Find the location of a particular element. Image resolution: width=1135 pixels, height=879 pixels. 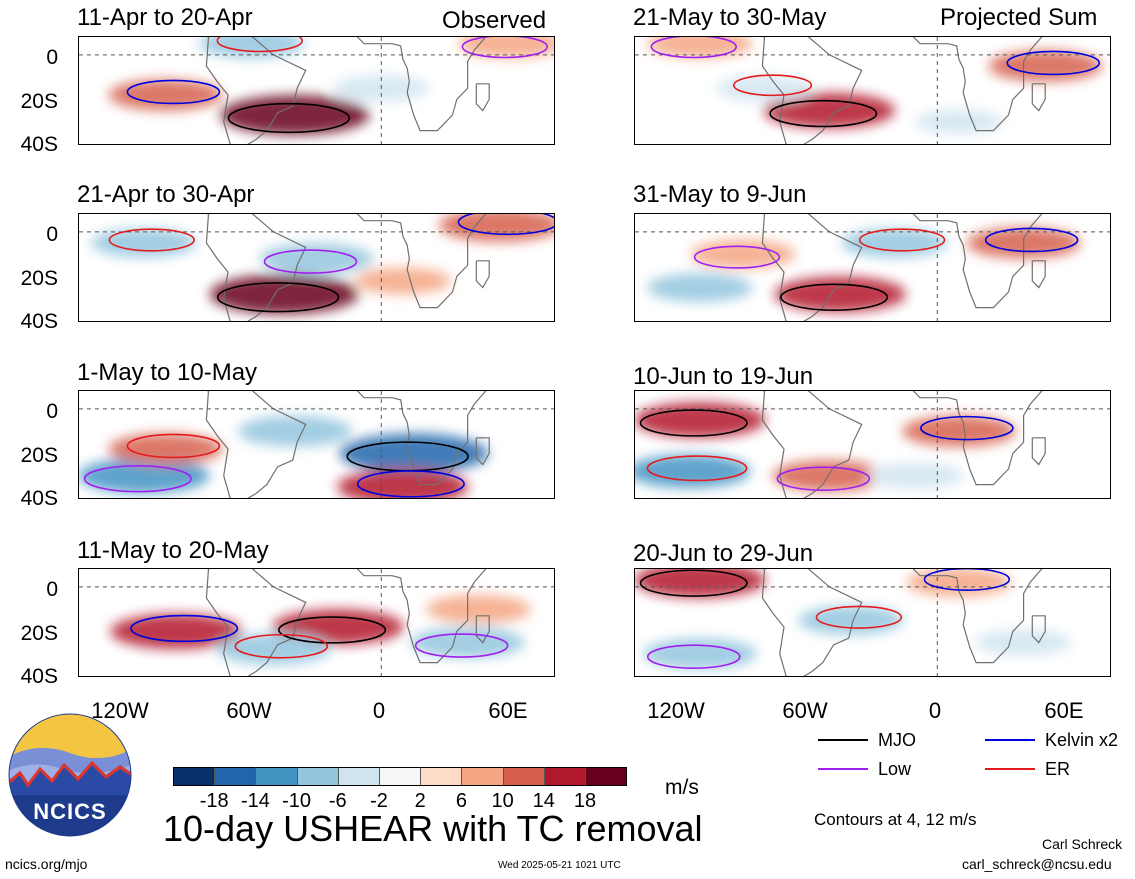

legend-swatch-kelvin is located at coordinates (1010, 740).